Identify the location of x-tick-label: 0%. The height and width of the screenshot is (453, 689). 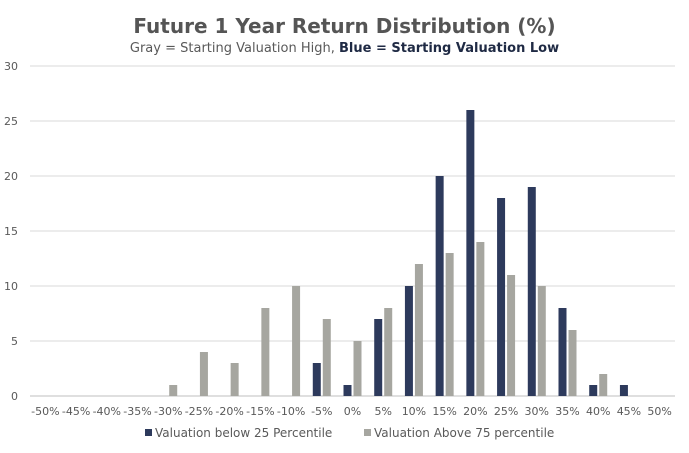
(352, 411).